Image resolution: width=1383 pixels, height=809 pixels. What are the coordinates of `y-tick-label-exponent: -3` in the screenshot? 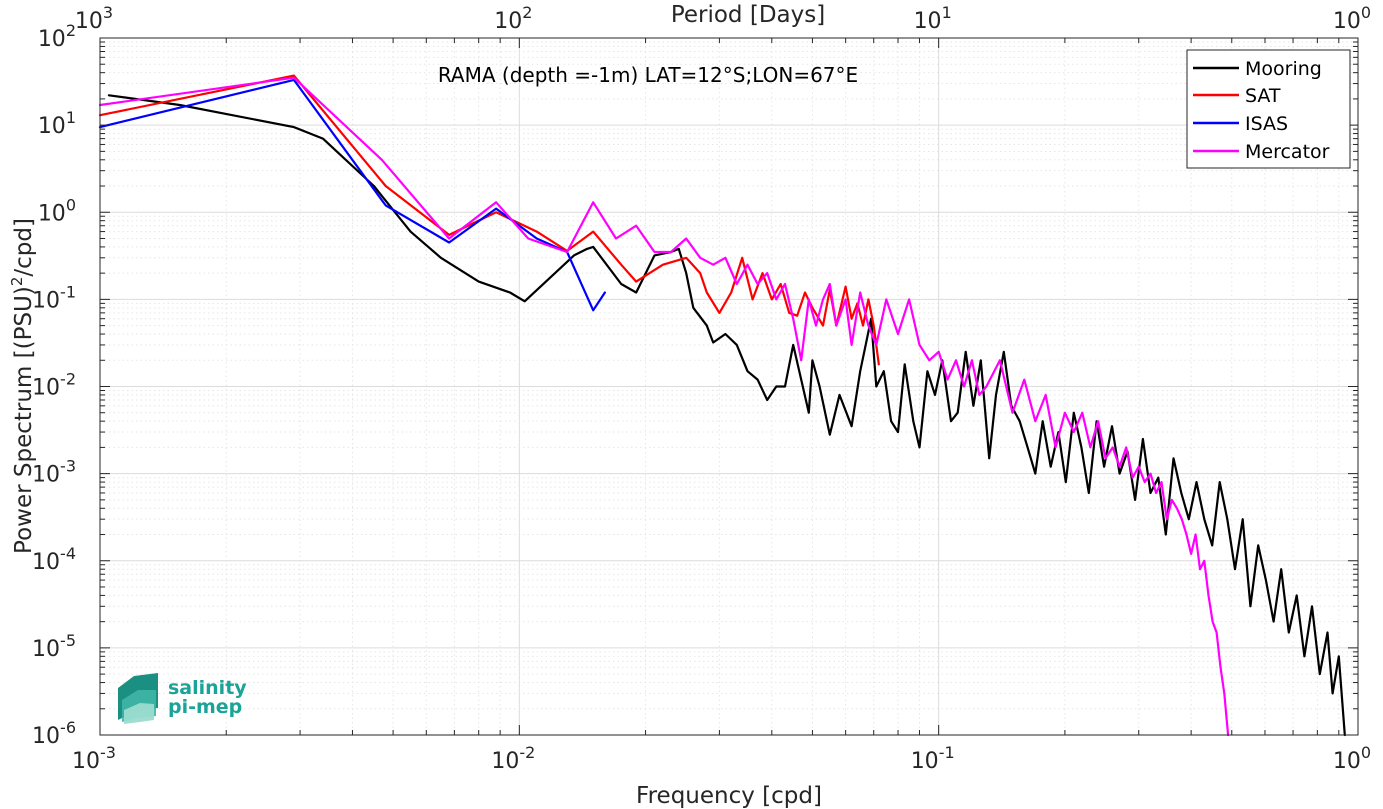 It's located at (68, 466).